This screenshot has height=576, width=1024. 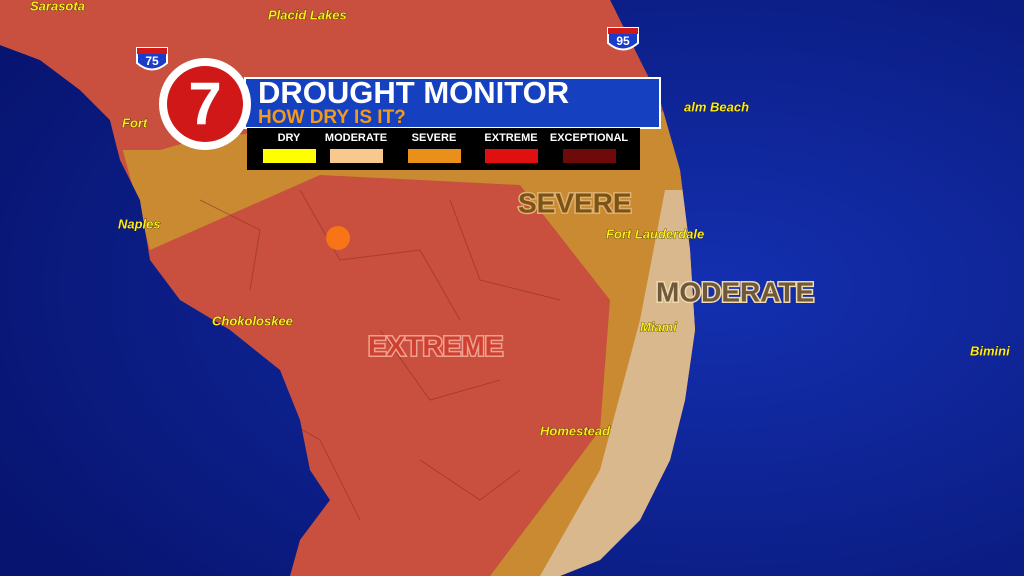 I want to click on legend-label: MODERATE, so click(x=356, y=138).